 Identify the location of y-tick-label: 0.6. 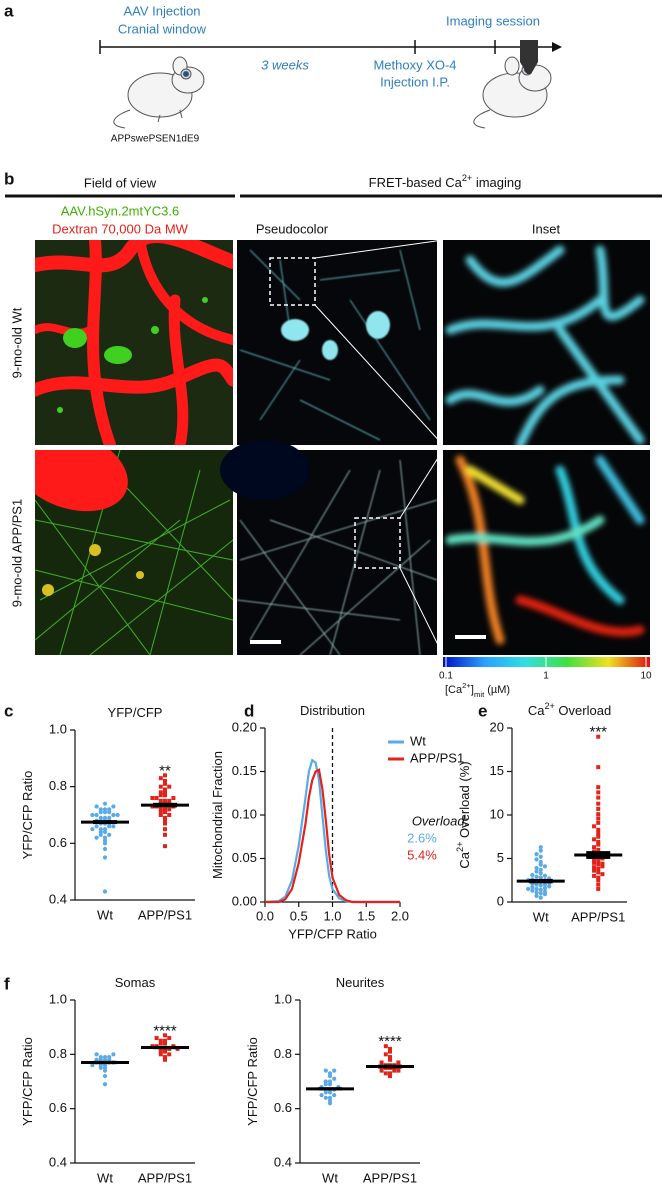
(58, 842).